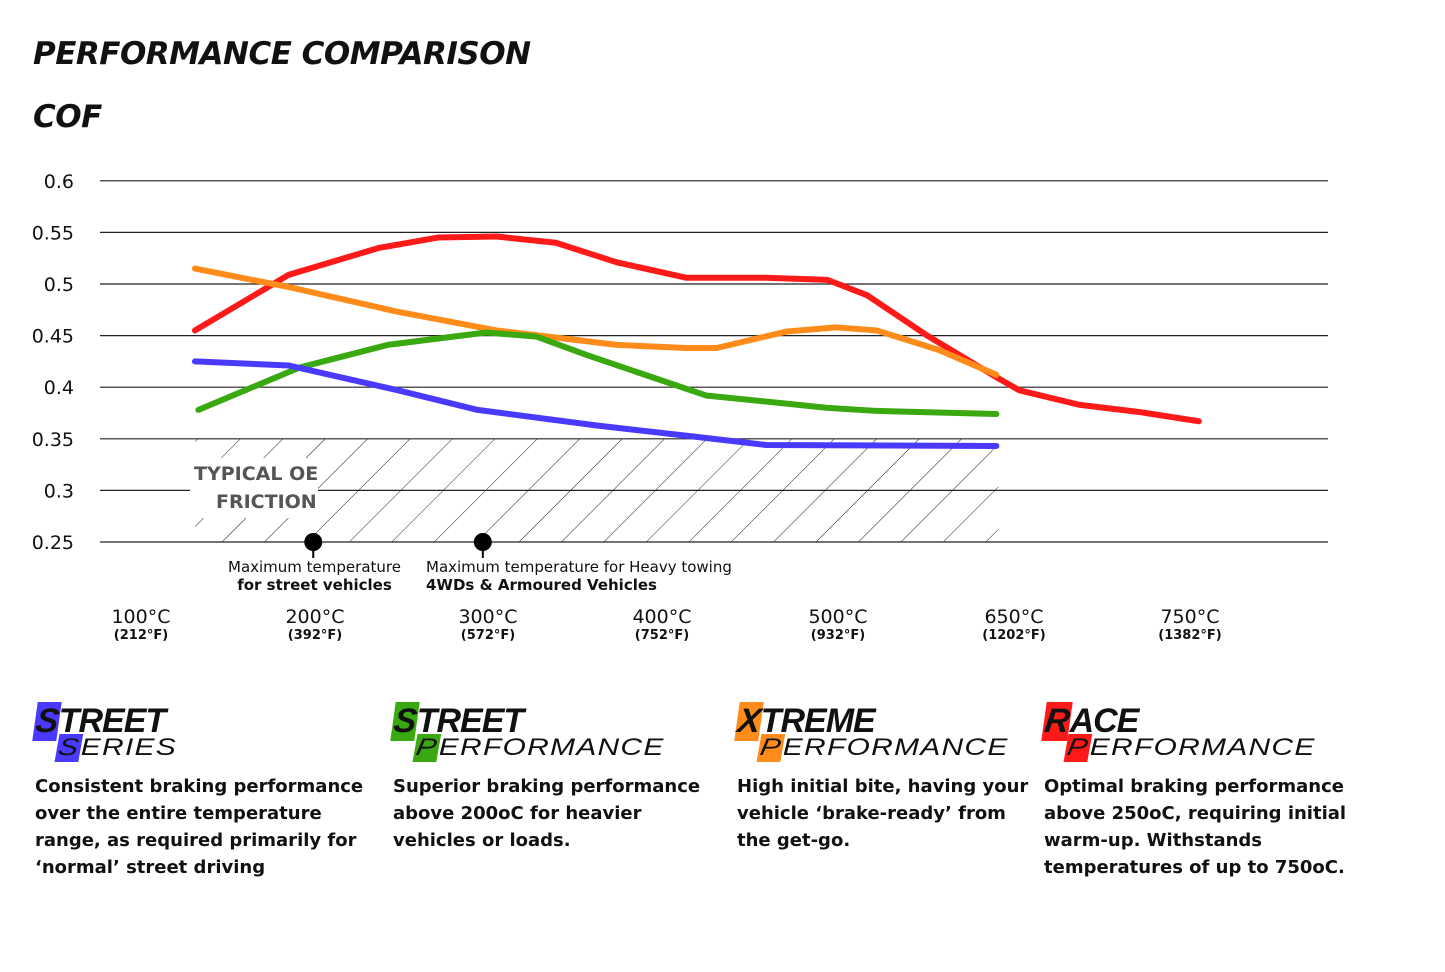 This screenshot has width=1445, height=972. What do you see at coordinates (69, 748) in the screenshot?
I see `logo-sub-first-letter: S` at bounding box center [69, 748].